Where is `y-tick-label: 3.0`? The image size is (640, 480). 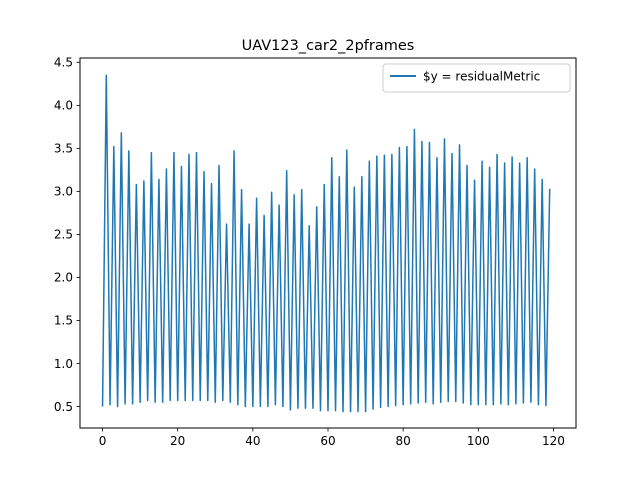 y-tick-label: 3.0 is located at coordinates (63, 192).